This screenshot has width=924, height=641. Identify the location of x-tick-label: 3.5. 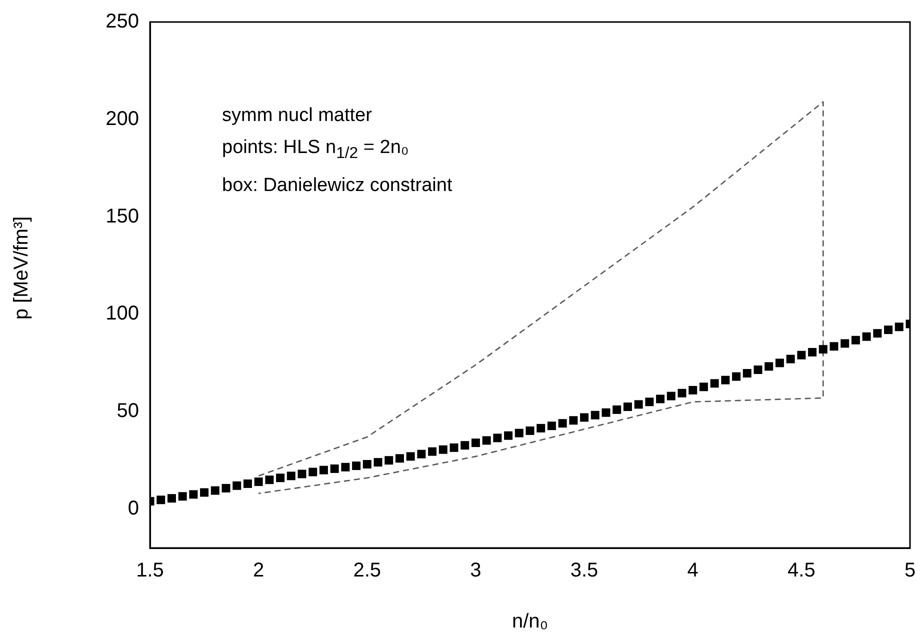
(584, 571).